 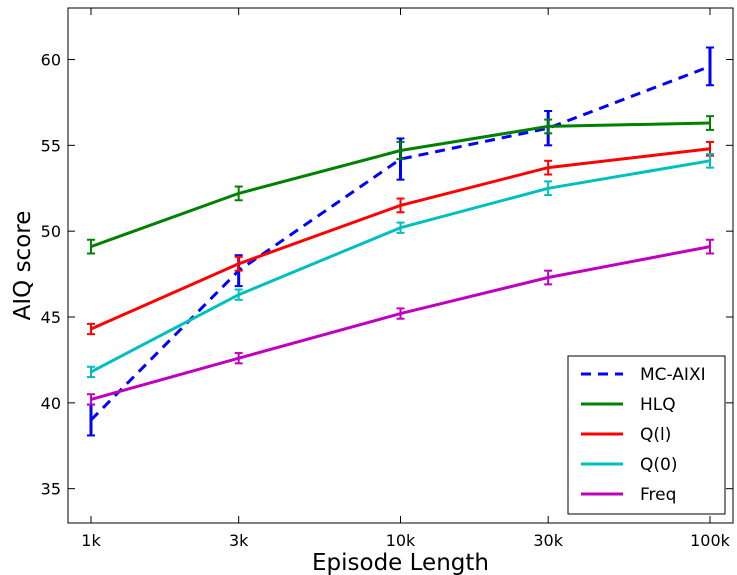 I want to click on legend-item: HLQ, so click(x=628, y=405).